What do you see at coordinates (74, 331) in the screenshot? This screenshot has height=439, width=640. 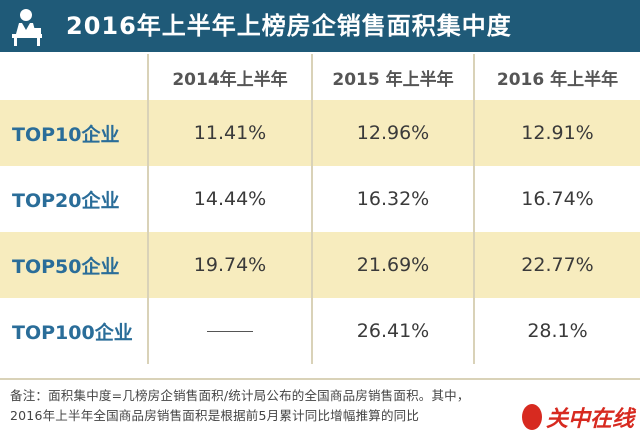 I see `row-label-top100: TOP100企业` at bounding box center [74, 331].